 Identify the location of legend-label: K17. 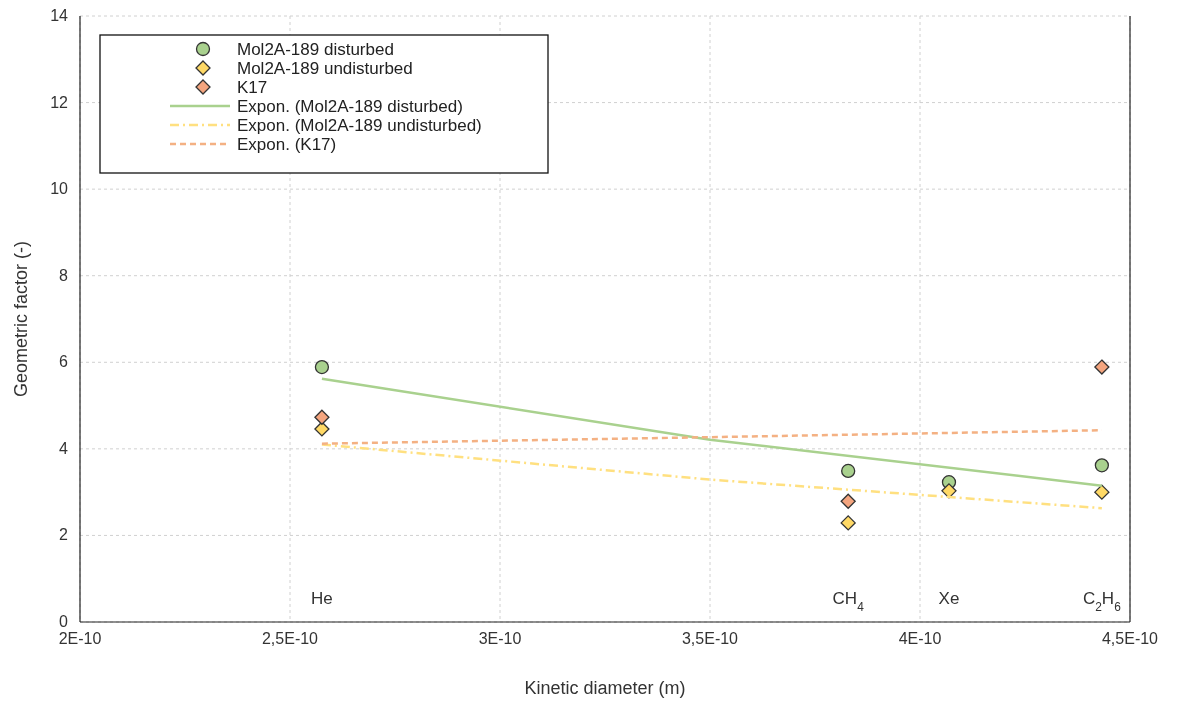
(252, 87).